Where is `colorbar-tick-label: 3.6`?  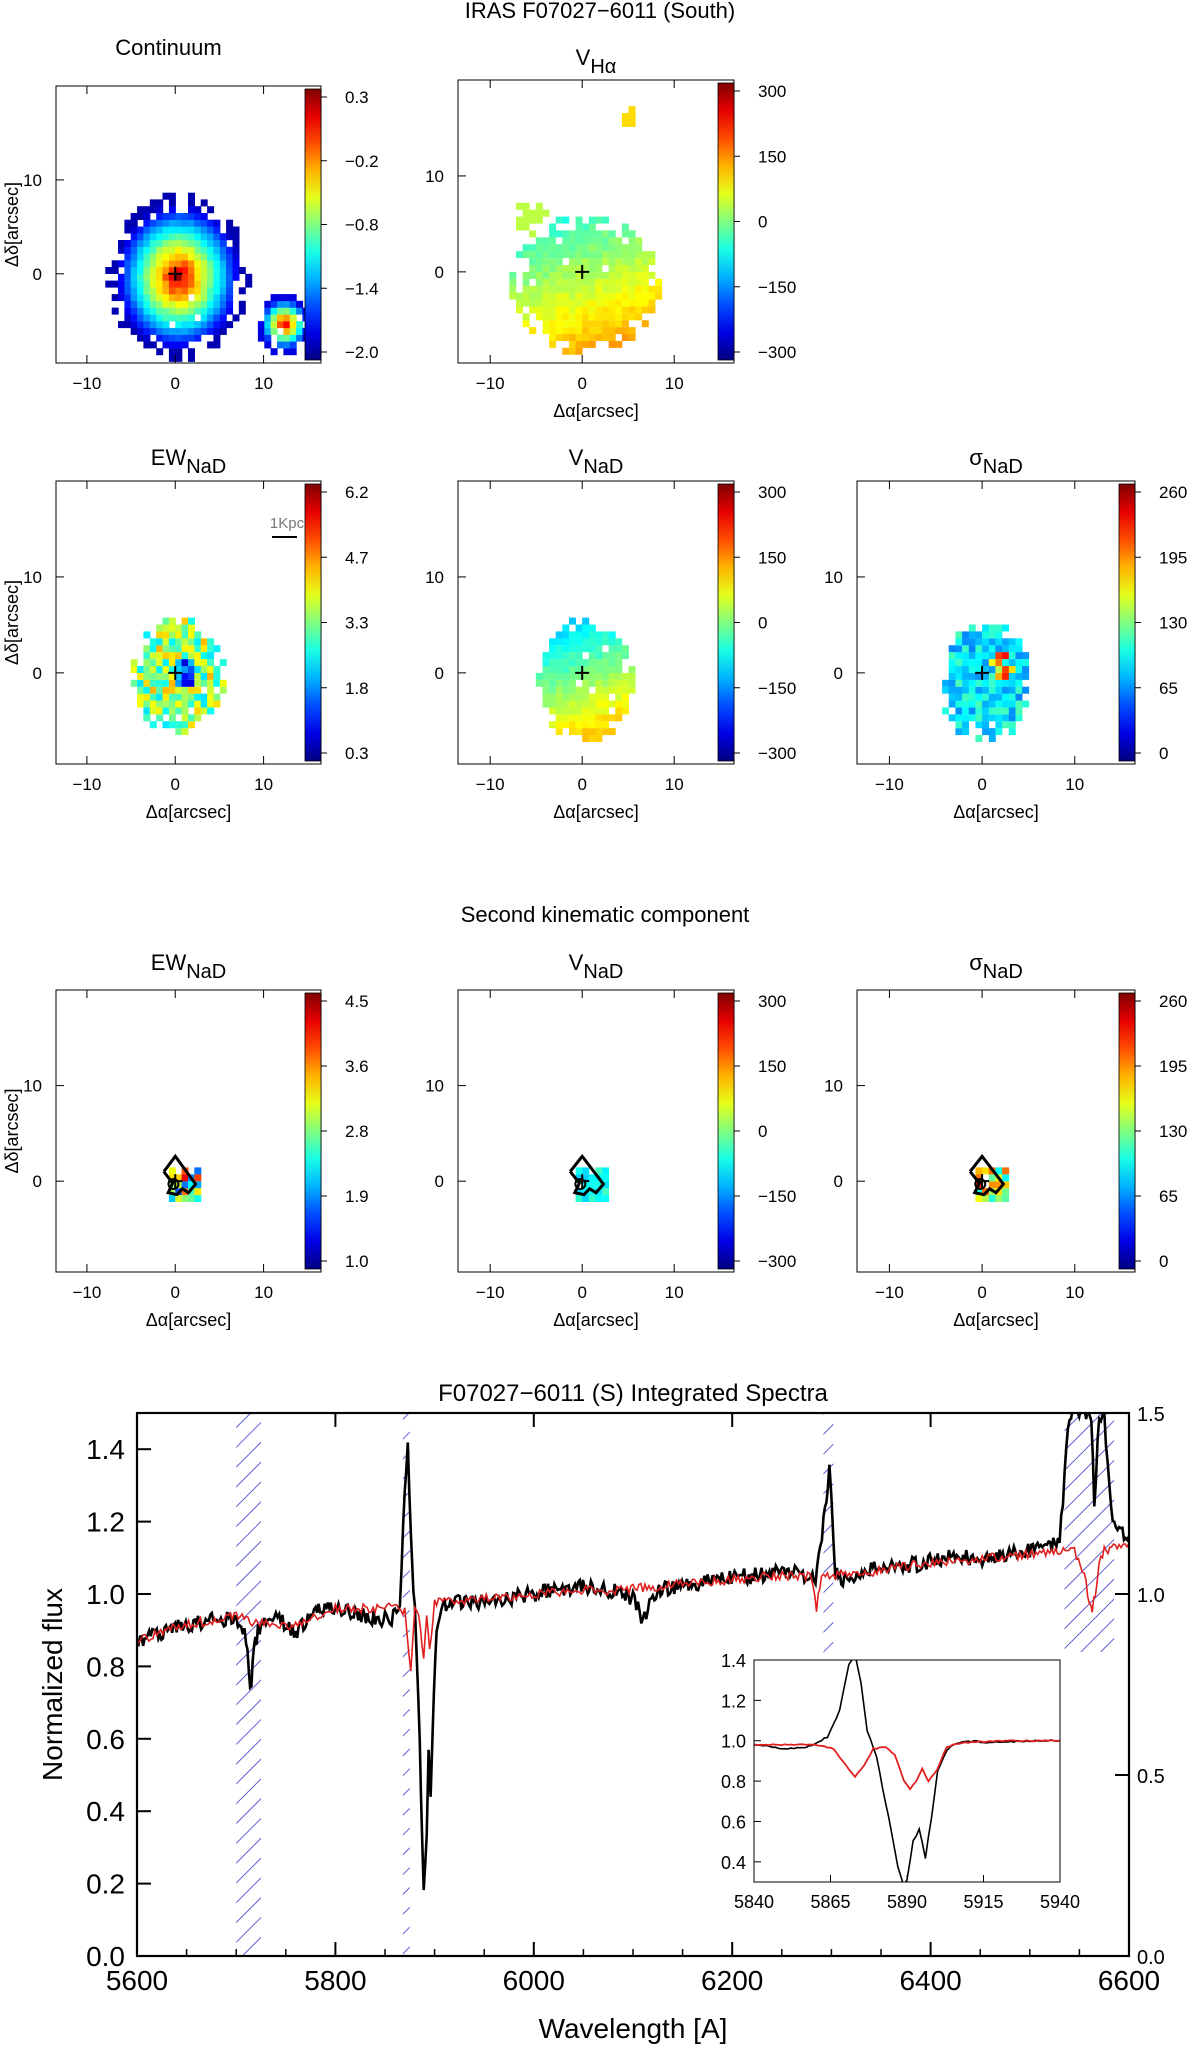 colorbar-tick-label: 3.6 is located at coordinates (357, 1066).